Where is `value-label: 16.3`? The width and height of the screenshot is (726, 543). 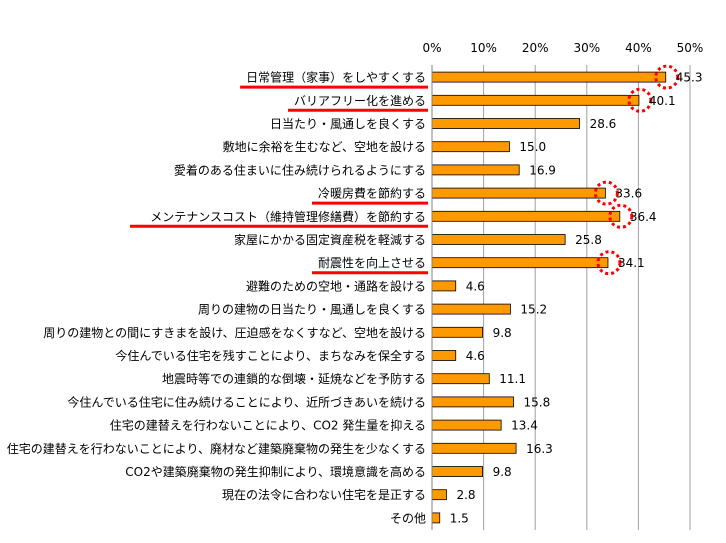 value-label: 16.3 is located at coordinates (539, 449).